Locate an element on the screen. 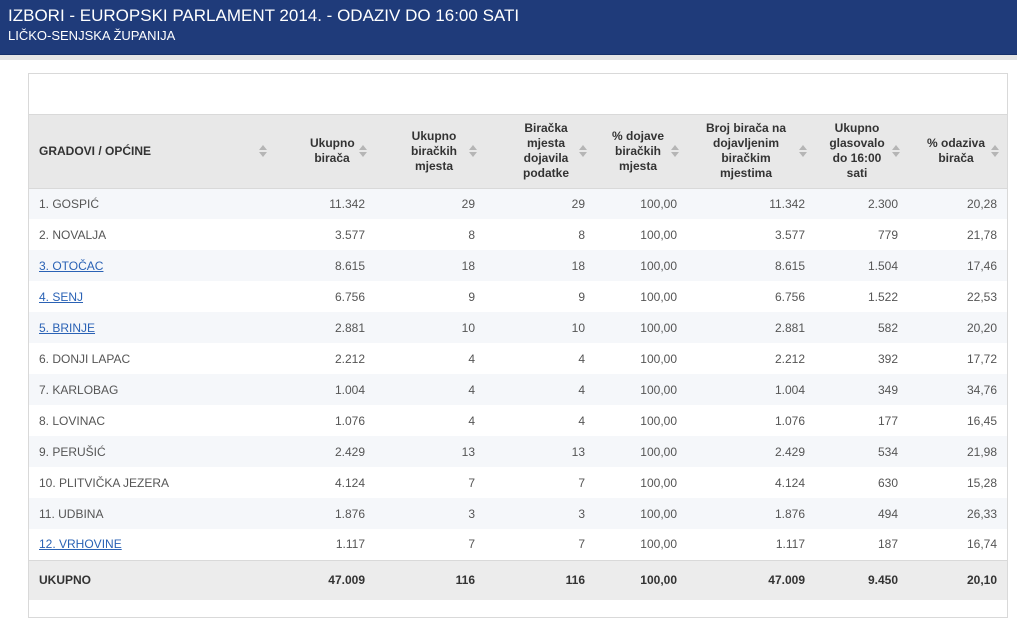 The height and width of the screenshot is (618, 1017). cell-broj: 1.117 is located at coordinates (751, 544).